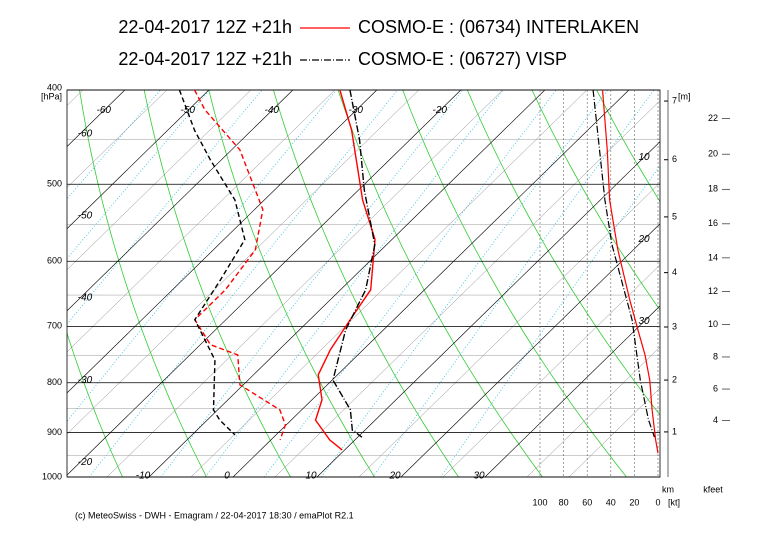 The height and width of the screenshot is (541, 766). Describe the element at coordinates (498, 27) in the screenshot. I see `legend-name: COSMO-E : (06734) INTERLAKEN` at that location.